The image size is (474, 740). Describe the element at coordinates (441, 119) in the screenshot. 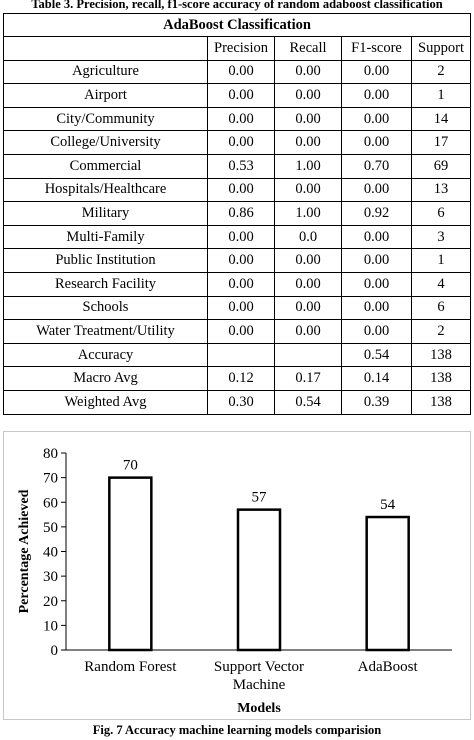

I see `value-cell: 14` at that location.